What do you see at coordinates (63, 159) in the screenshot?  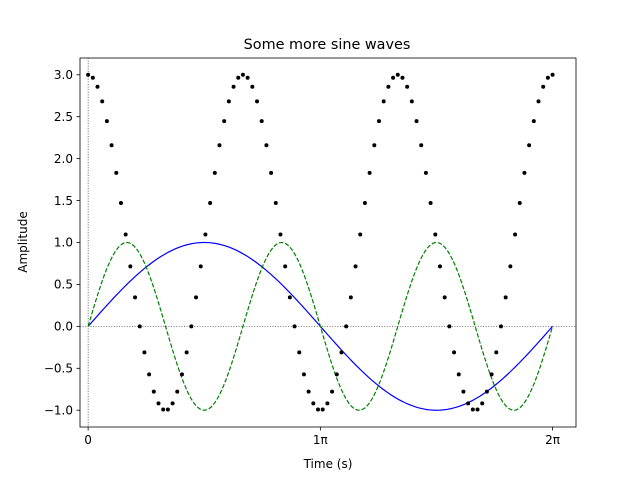 I see `y-tick-label: 2.0` at bounding box center [63, 159].